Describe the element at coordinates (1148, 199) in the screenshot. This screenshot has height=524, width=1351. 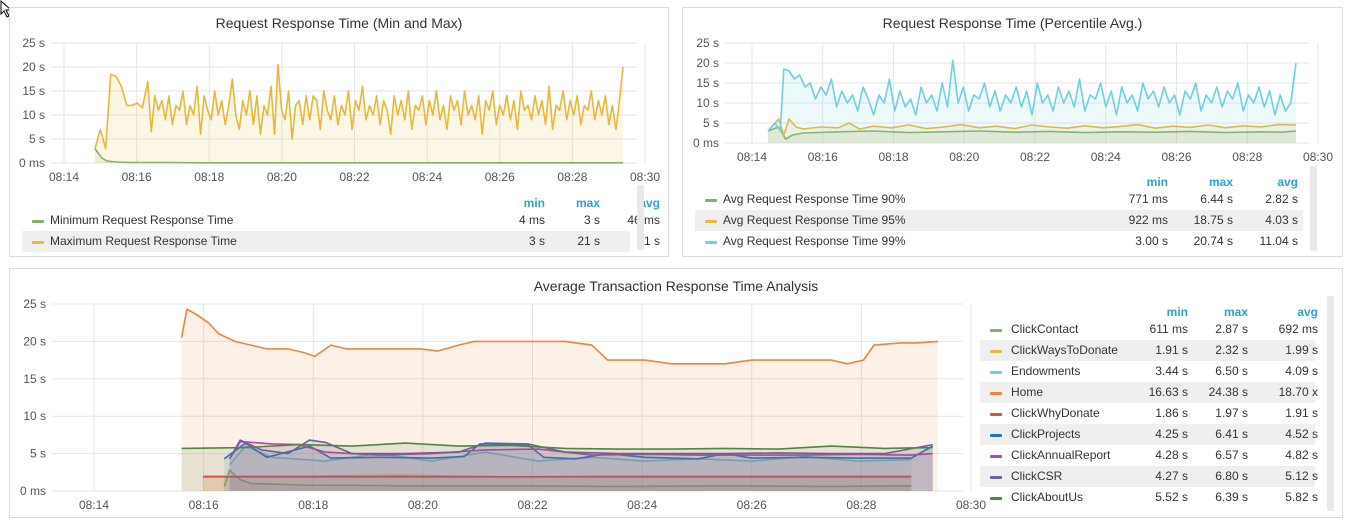
I see `legend-value-min: 771 ms` at that location.